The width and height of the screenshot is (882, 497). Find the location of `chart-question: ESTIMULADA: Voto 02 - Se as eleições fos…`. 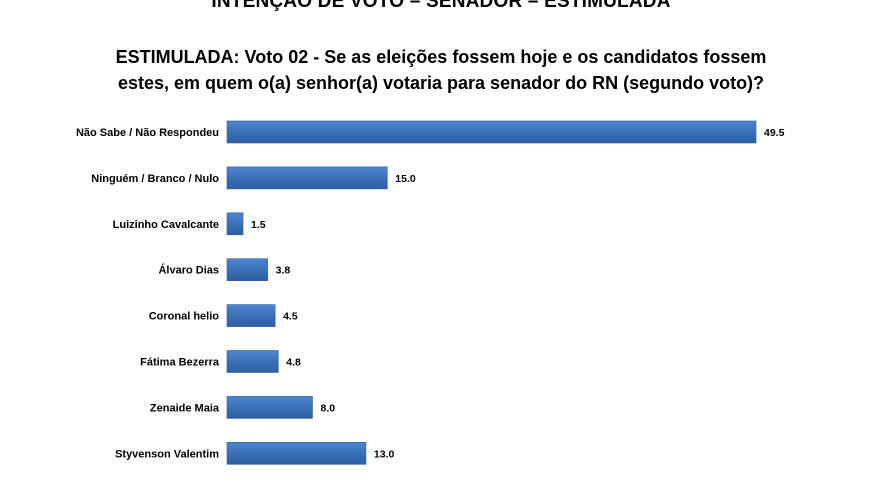

chart-question: ESTIMULADA: Voto 02 - Se as eleições fos… is located at coordinates (441, 70).